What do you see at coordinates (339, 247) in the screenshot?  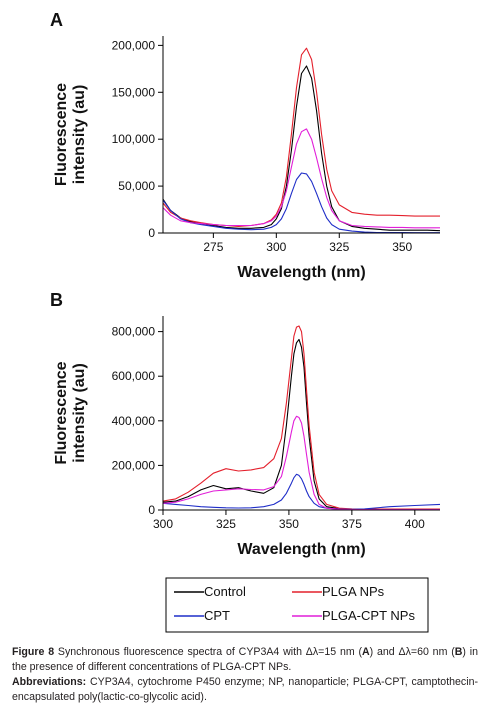 I see `x-tick-label-a: 325` at bounding box center [339, 247].